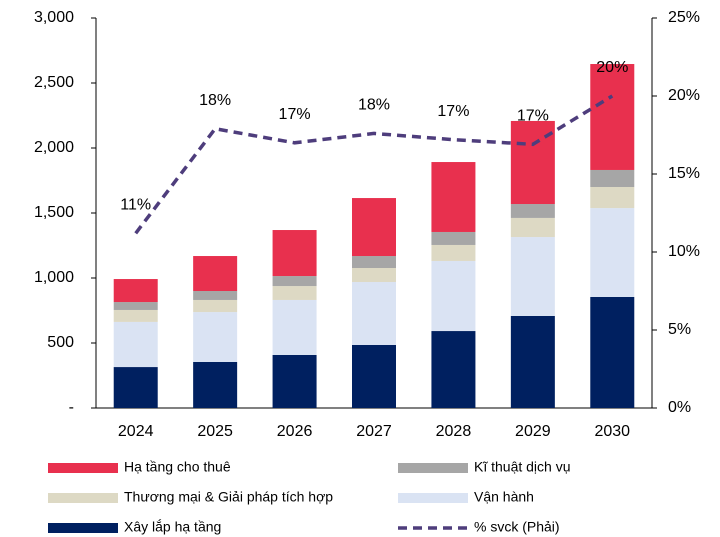  Describe the element at coordinates (71, 407) in the screenshot. I see `y-tick-label: -` at that location.